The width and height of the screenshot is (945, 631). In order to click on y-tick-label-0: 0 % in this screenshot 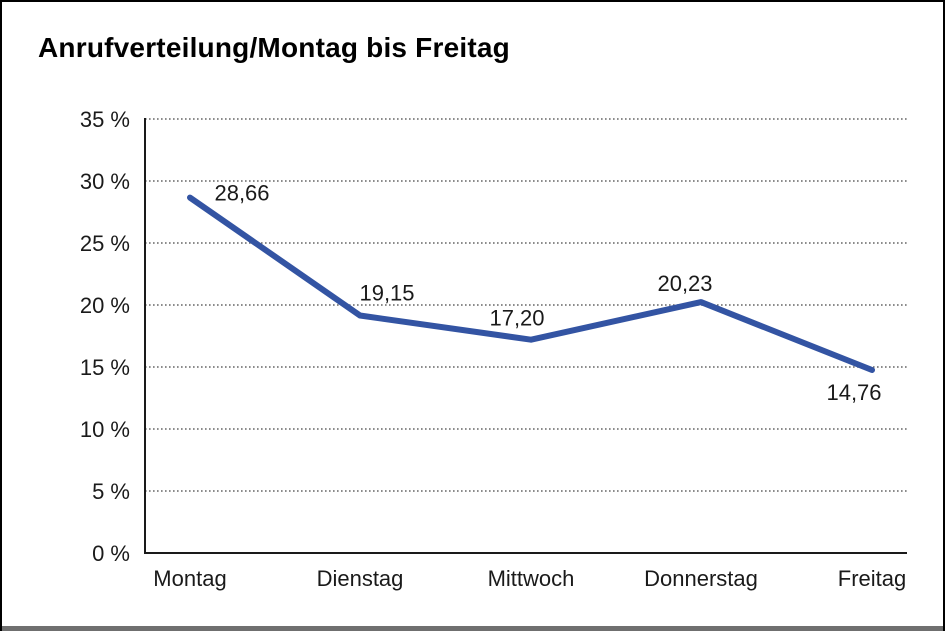, I will do `click(111, 553)`.